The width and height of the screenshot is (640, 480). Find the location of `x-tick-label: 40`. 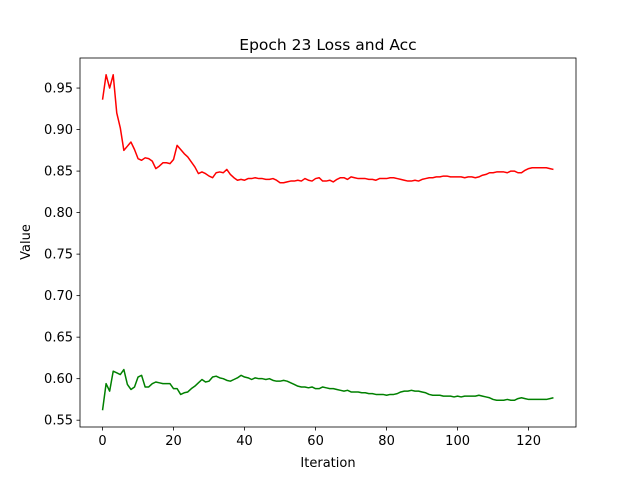

x-tick-label: 40 is located at coordinates (244, 441).